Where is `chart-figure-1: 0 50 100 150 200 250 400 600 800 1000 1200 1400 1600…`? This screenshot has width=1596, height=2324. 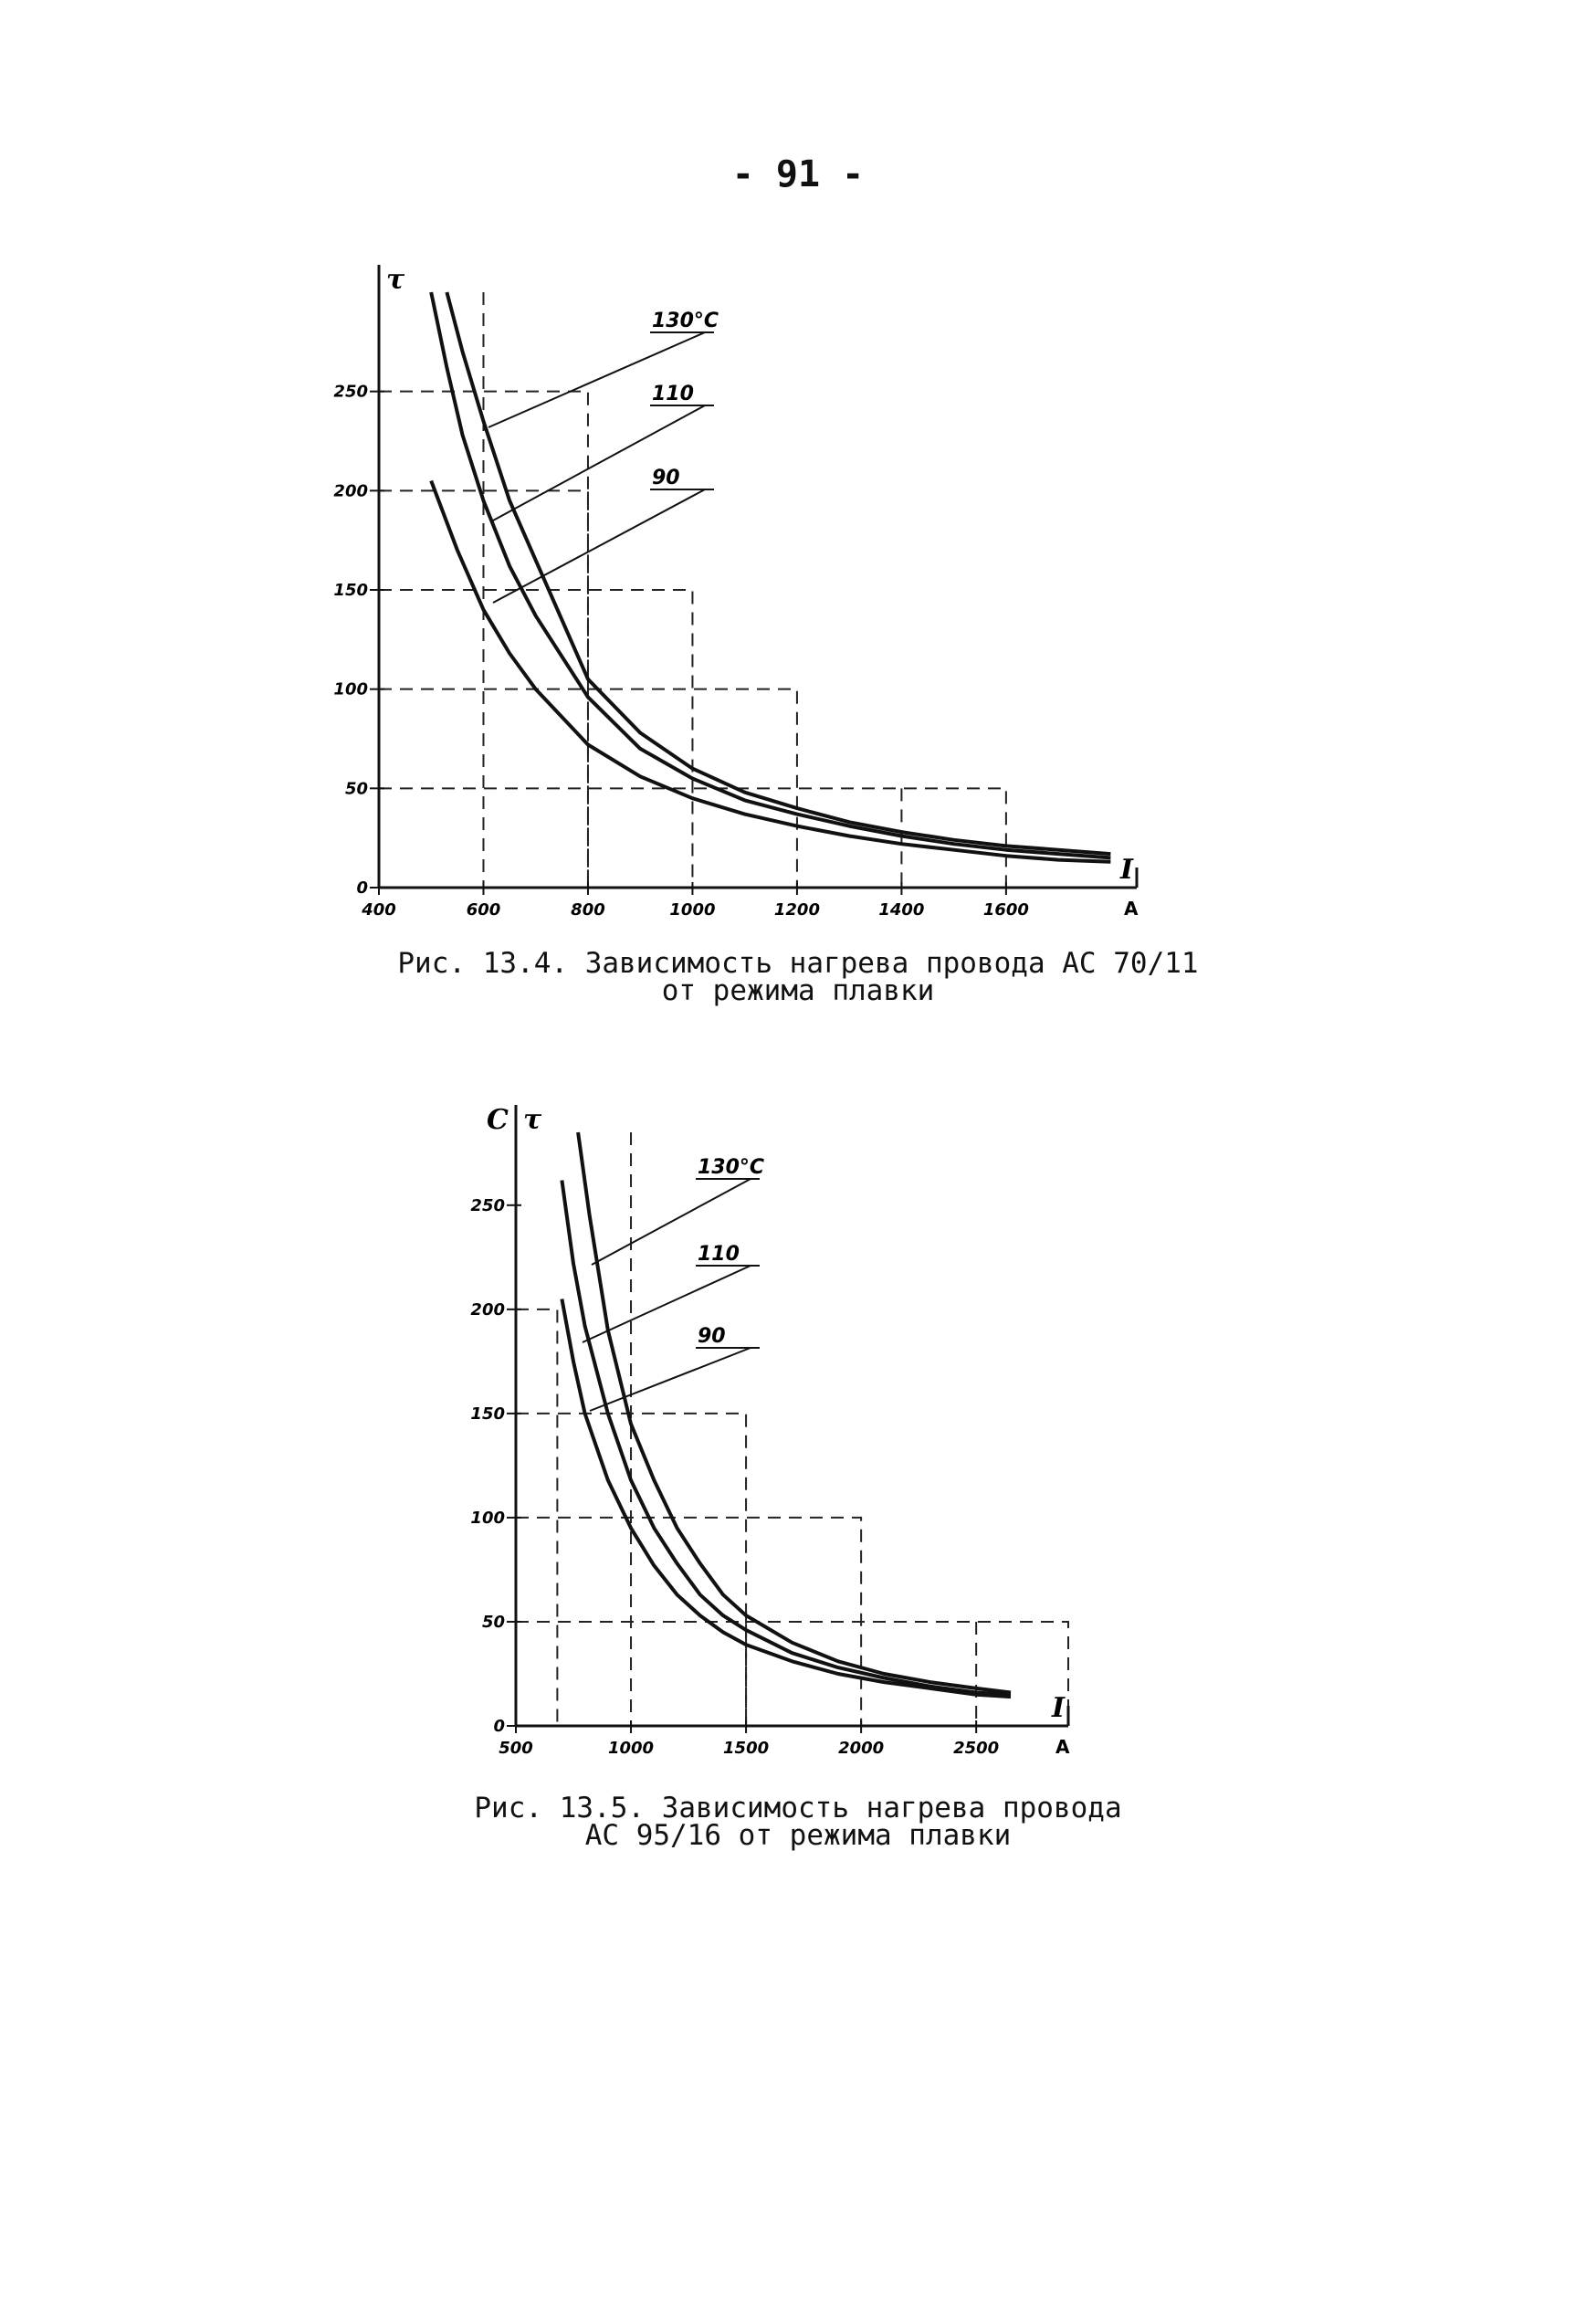 chart-figure-1: 0 50 100 150 200 250 400 600 800 1000 1200 1400 1600… is located at coordinates (736, 592).